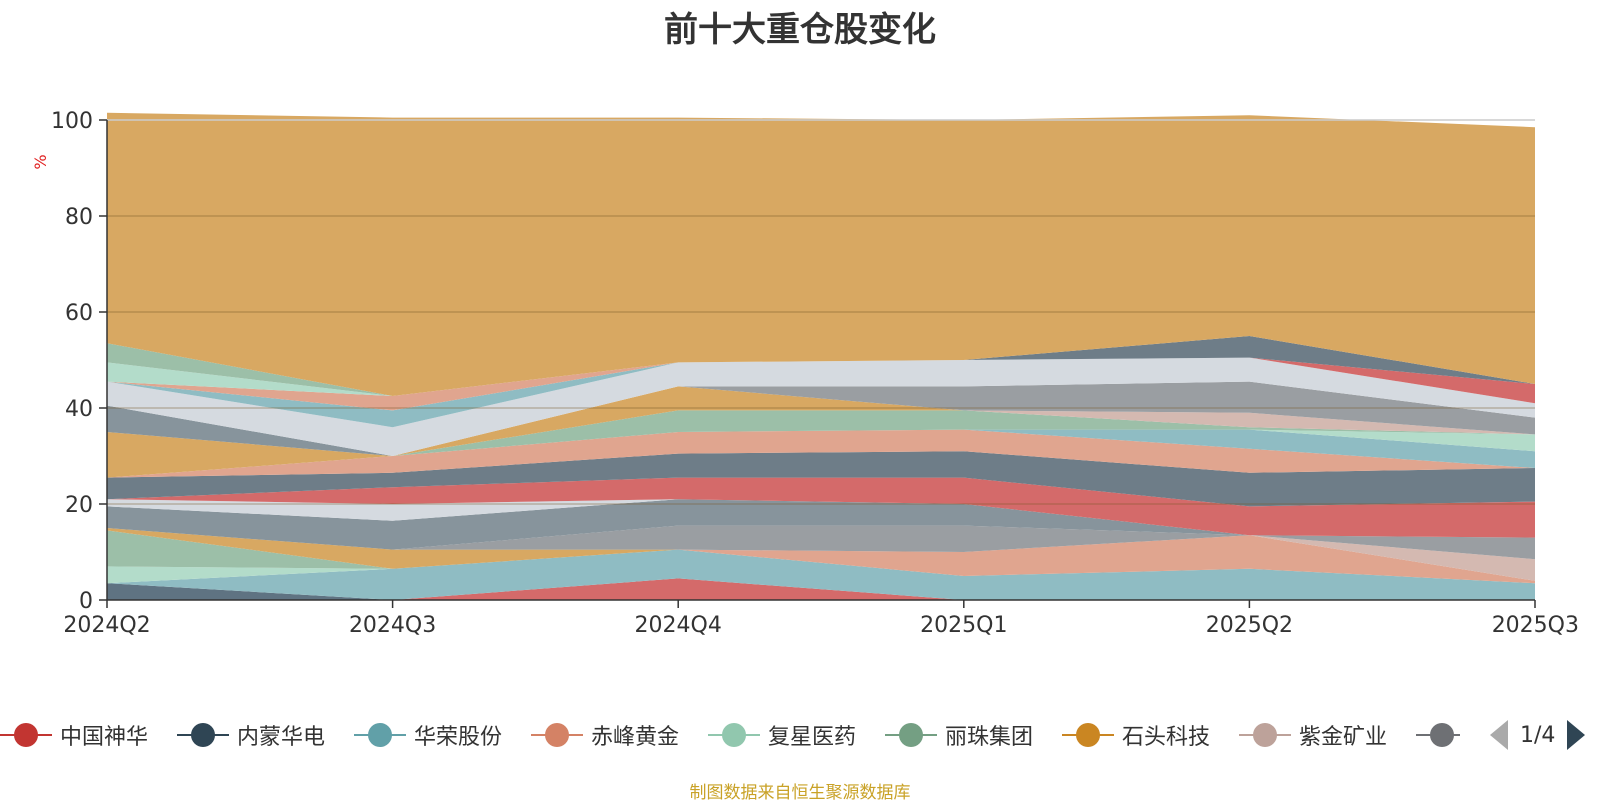  Describe the element at coordinates (106, 625) in the screenshot. I see `x-tick-label: 2024Q2` at that location.